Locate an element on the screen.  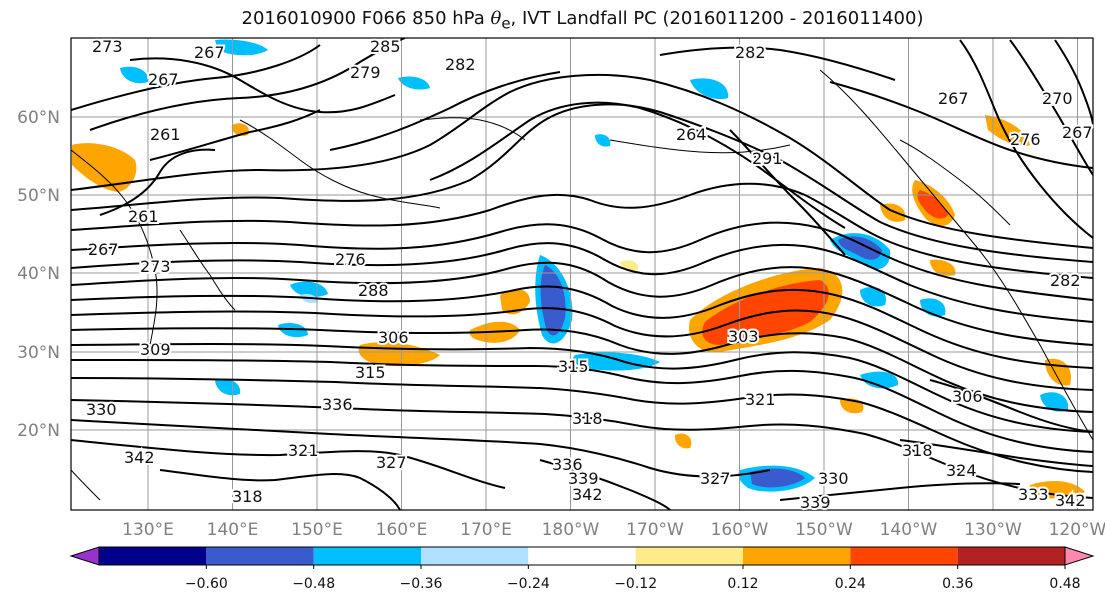
colorbar-tick-label: 0.12 is located at coordinates (742, 584).